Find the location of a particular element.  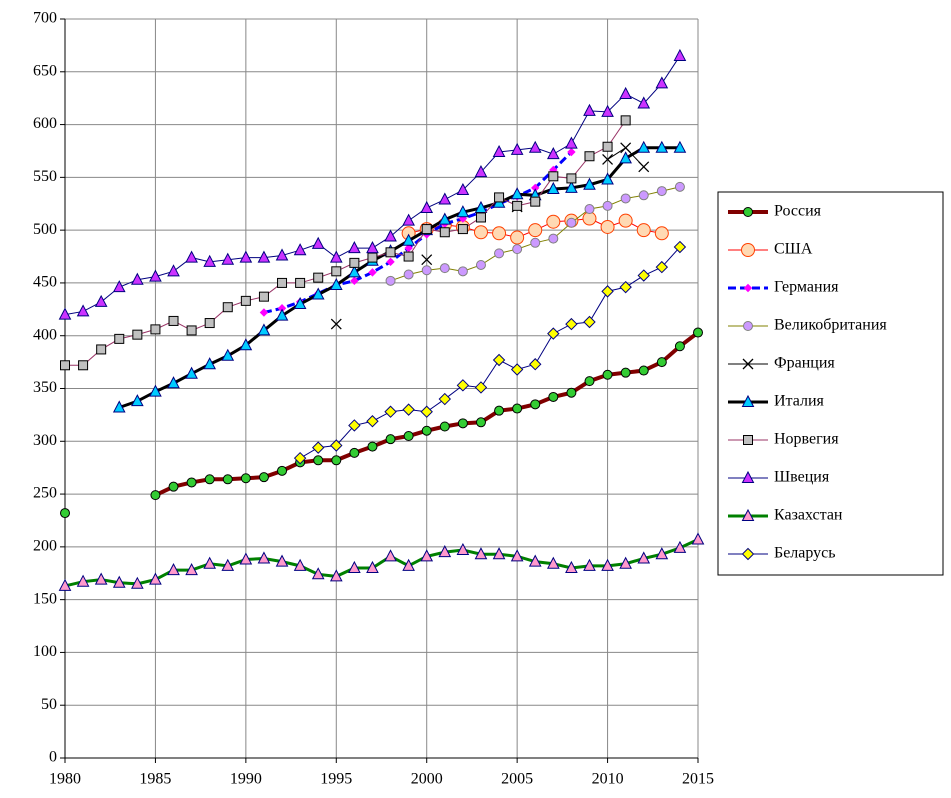

x-tick-label: 1985 is located at coordinates (155, 779).